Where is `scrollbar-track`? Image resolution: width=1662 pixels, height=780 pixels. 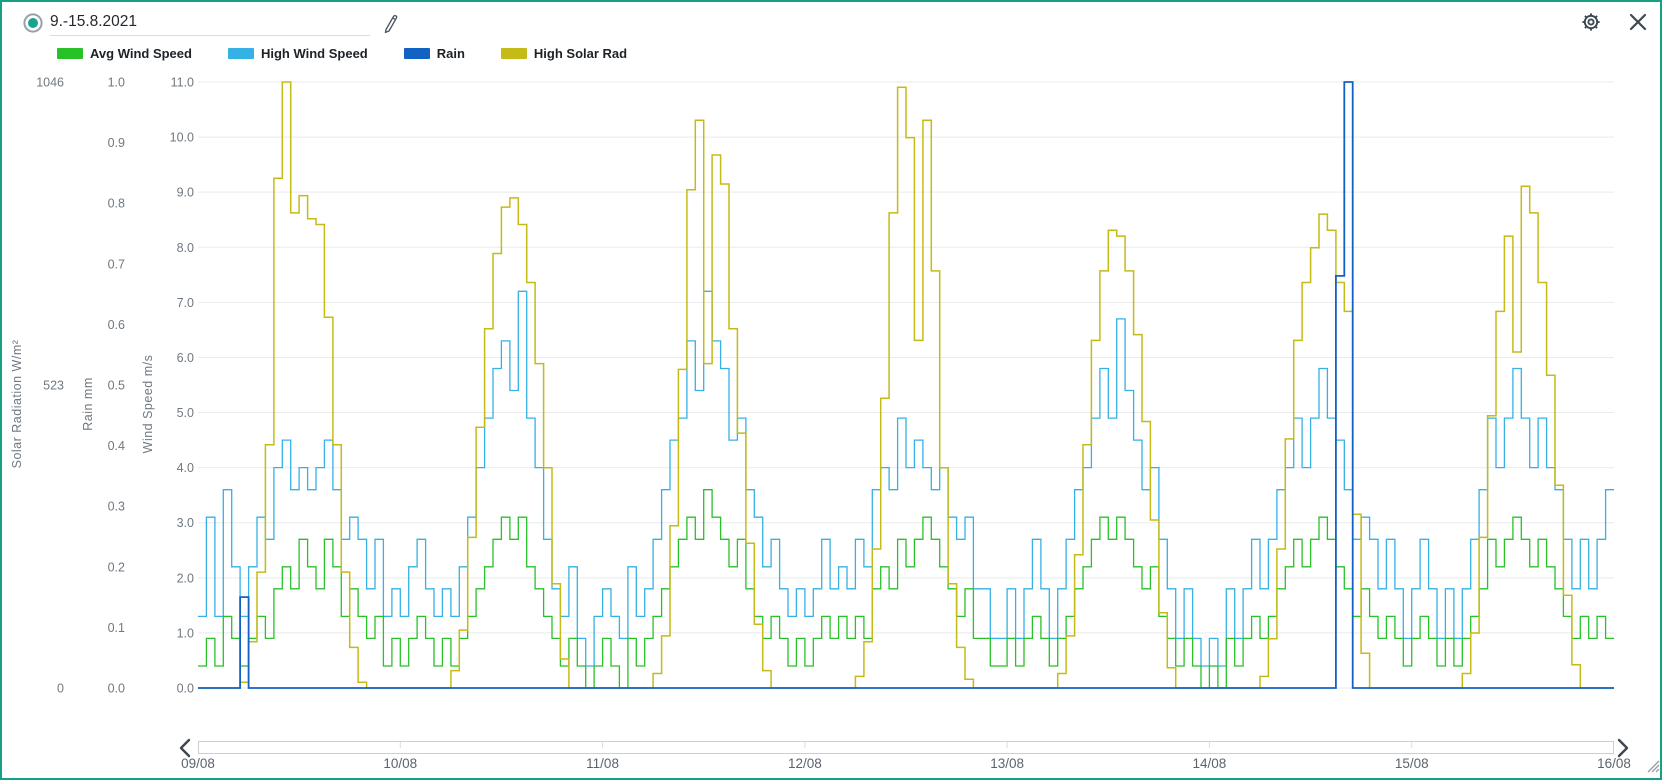
scrollbar-track is located at coordinates (906, 747).